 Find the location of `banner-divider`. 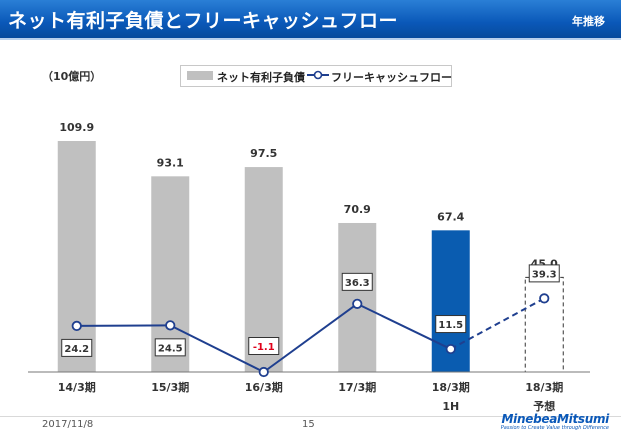

banner-divider is located at coordinates (310, 39).